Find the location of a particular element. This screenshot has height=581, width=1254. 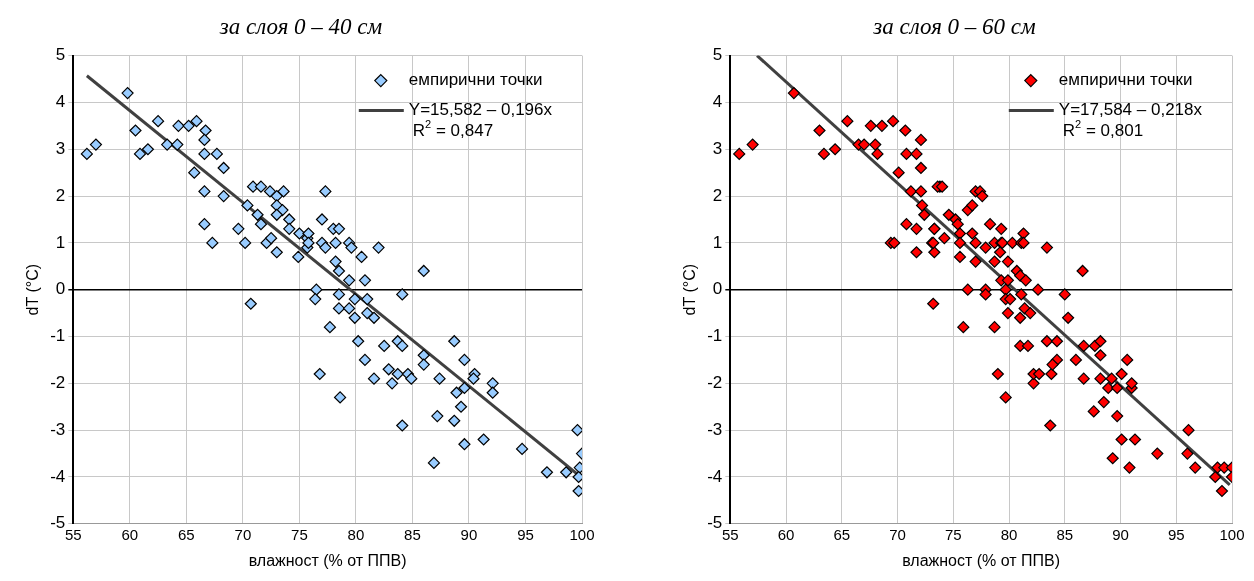

chart-title: за слоя 0 – 60 см is located at coordinates (954, 26).